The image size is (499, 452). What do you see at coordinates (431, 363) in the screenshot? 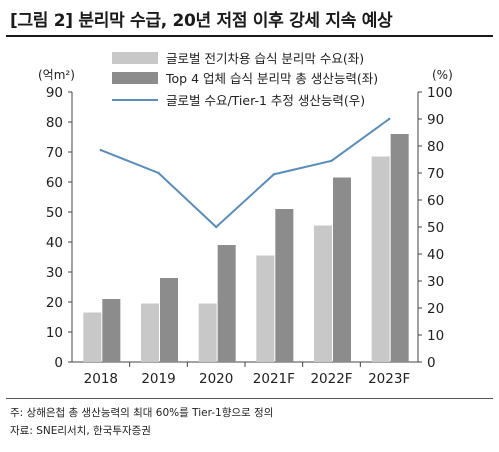
I see `right-tick-label: 0` at bounding box center [431, 363].